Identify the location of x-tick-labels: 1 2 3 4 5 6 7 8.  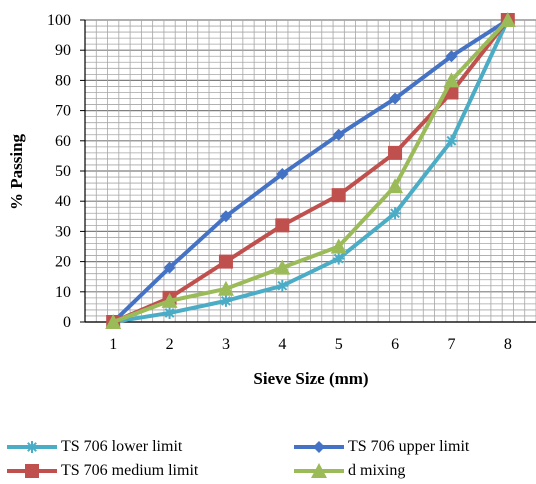
(310, 344).